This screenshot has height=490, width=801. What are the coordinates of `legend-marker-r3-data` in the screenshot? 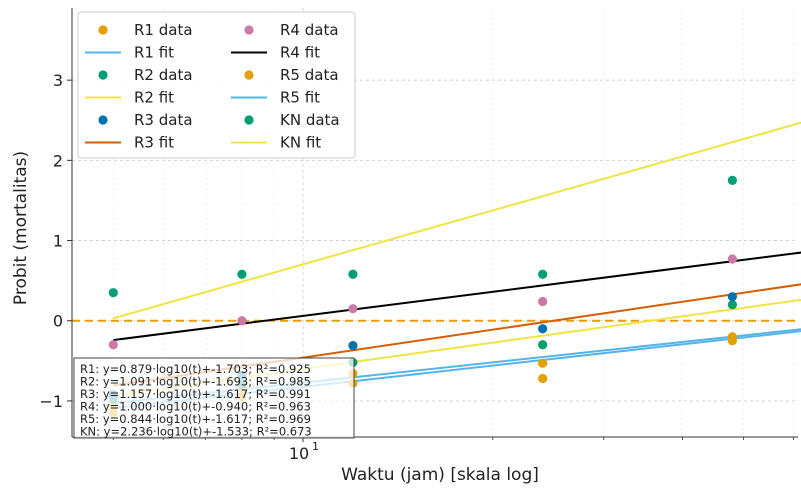 It's located at (103, 120).